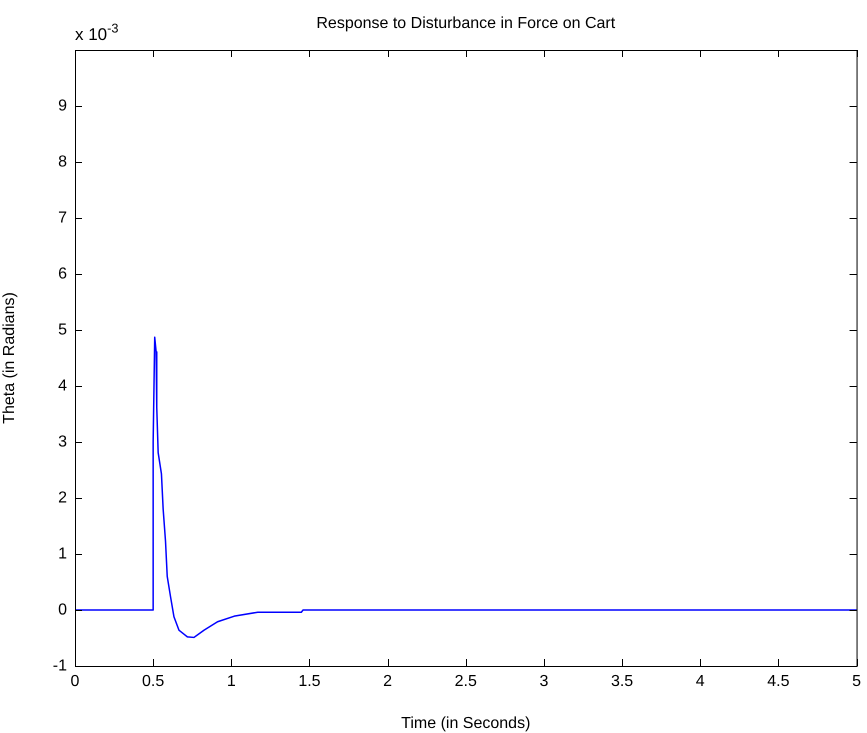 This screenshot has width=867, height=733. Describe the element at coordinates (63, 609) in the screenshot. I see `y-tick-label: 0` at that location.